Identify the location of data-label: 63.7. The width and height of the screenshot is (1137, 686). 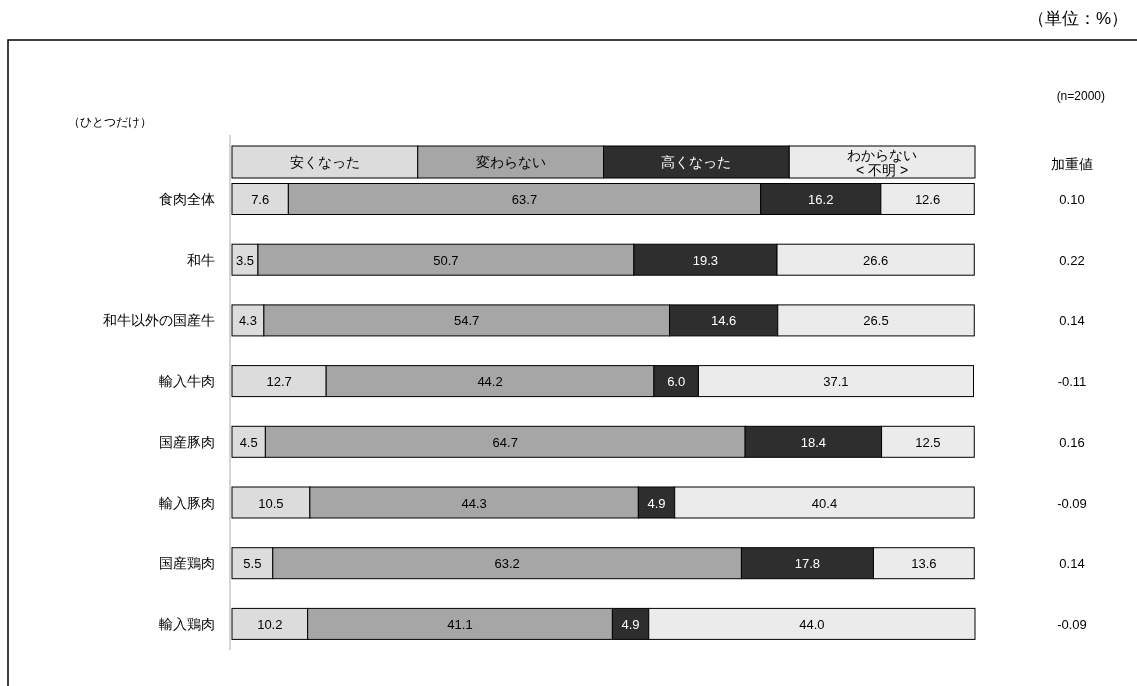
(524, 199).